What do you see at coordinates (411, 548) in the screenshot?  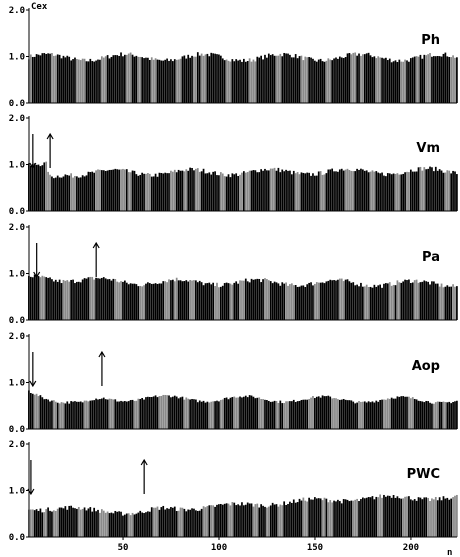 I see `x-tick-label: 200` at bounding box center [411, 548].